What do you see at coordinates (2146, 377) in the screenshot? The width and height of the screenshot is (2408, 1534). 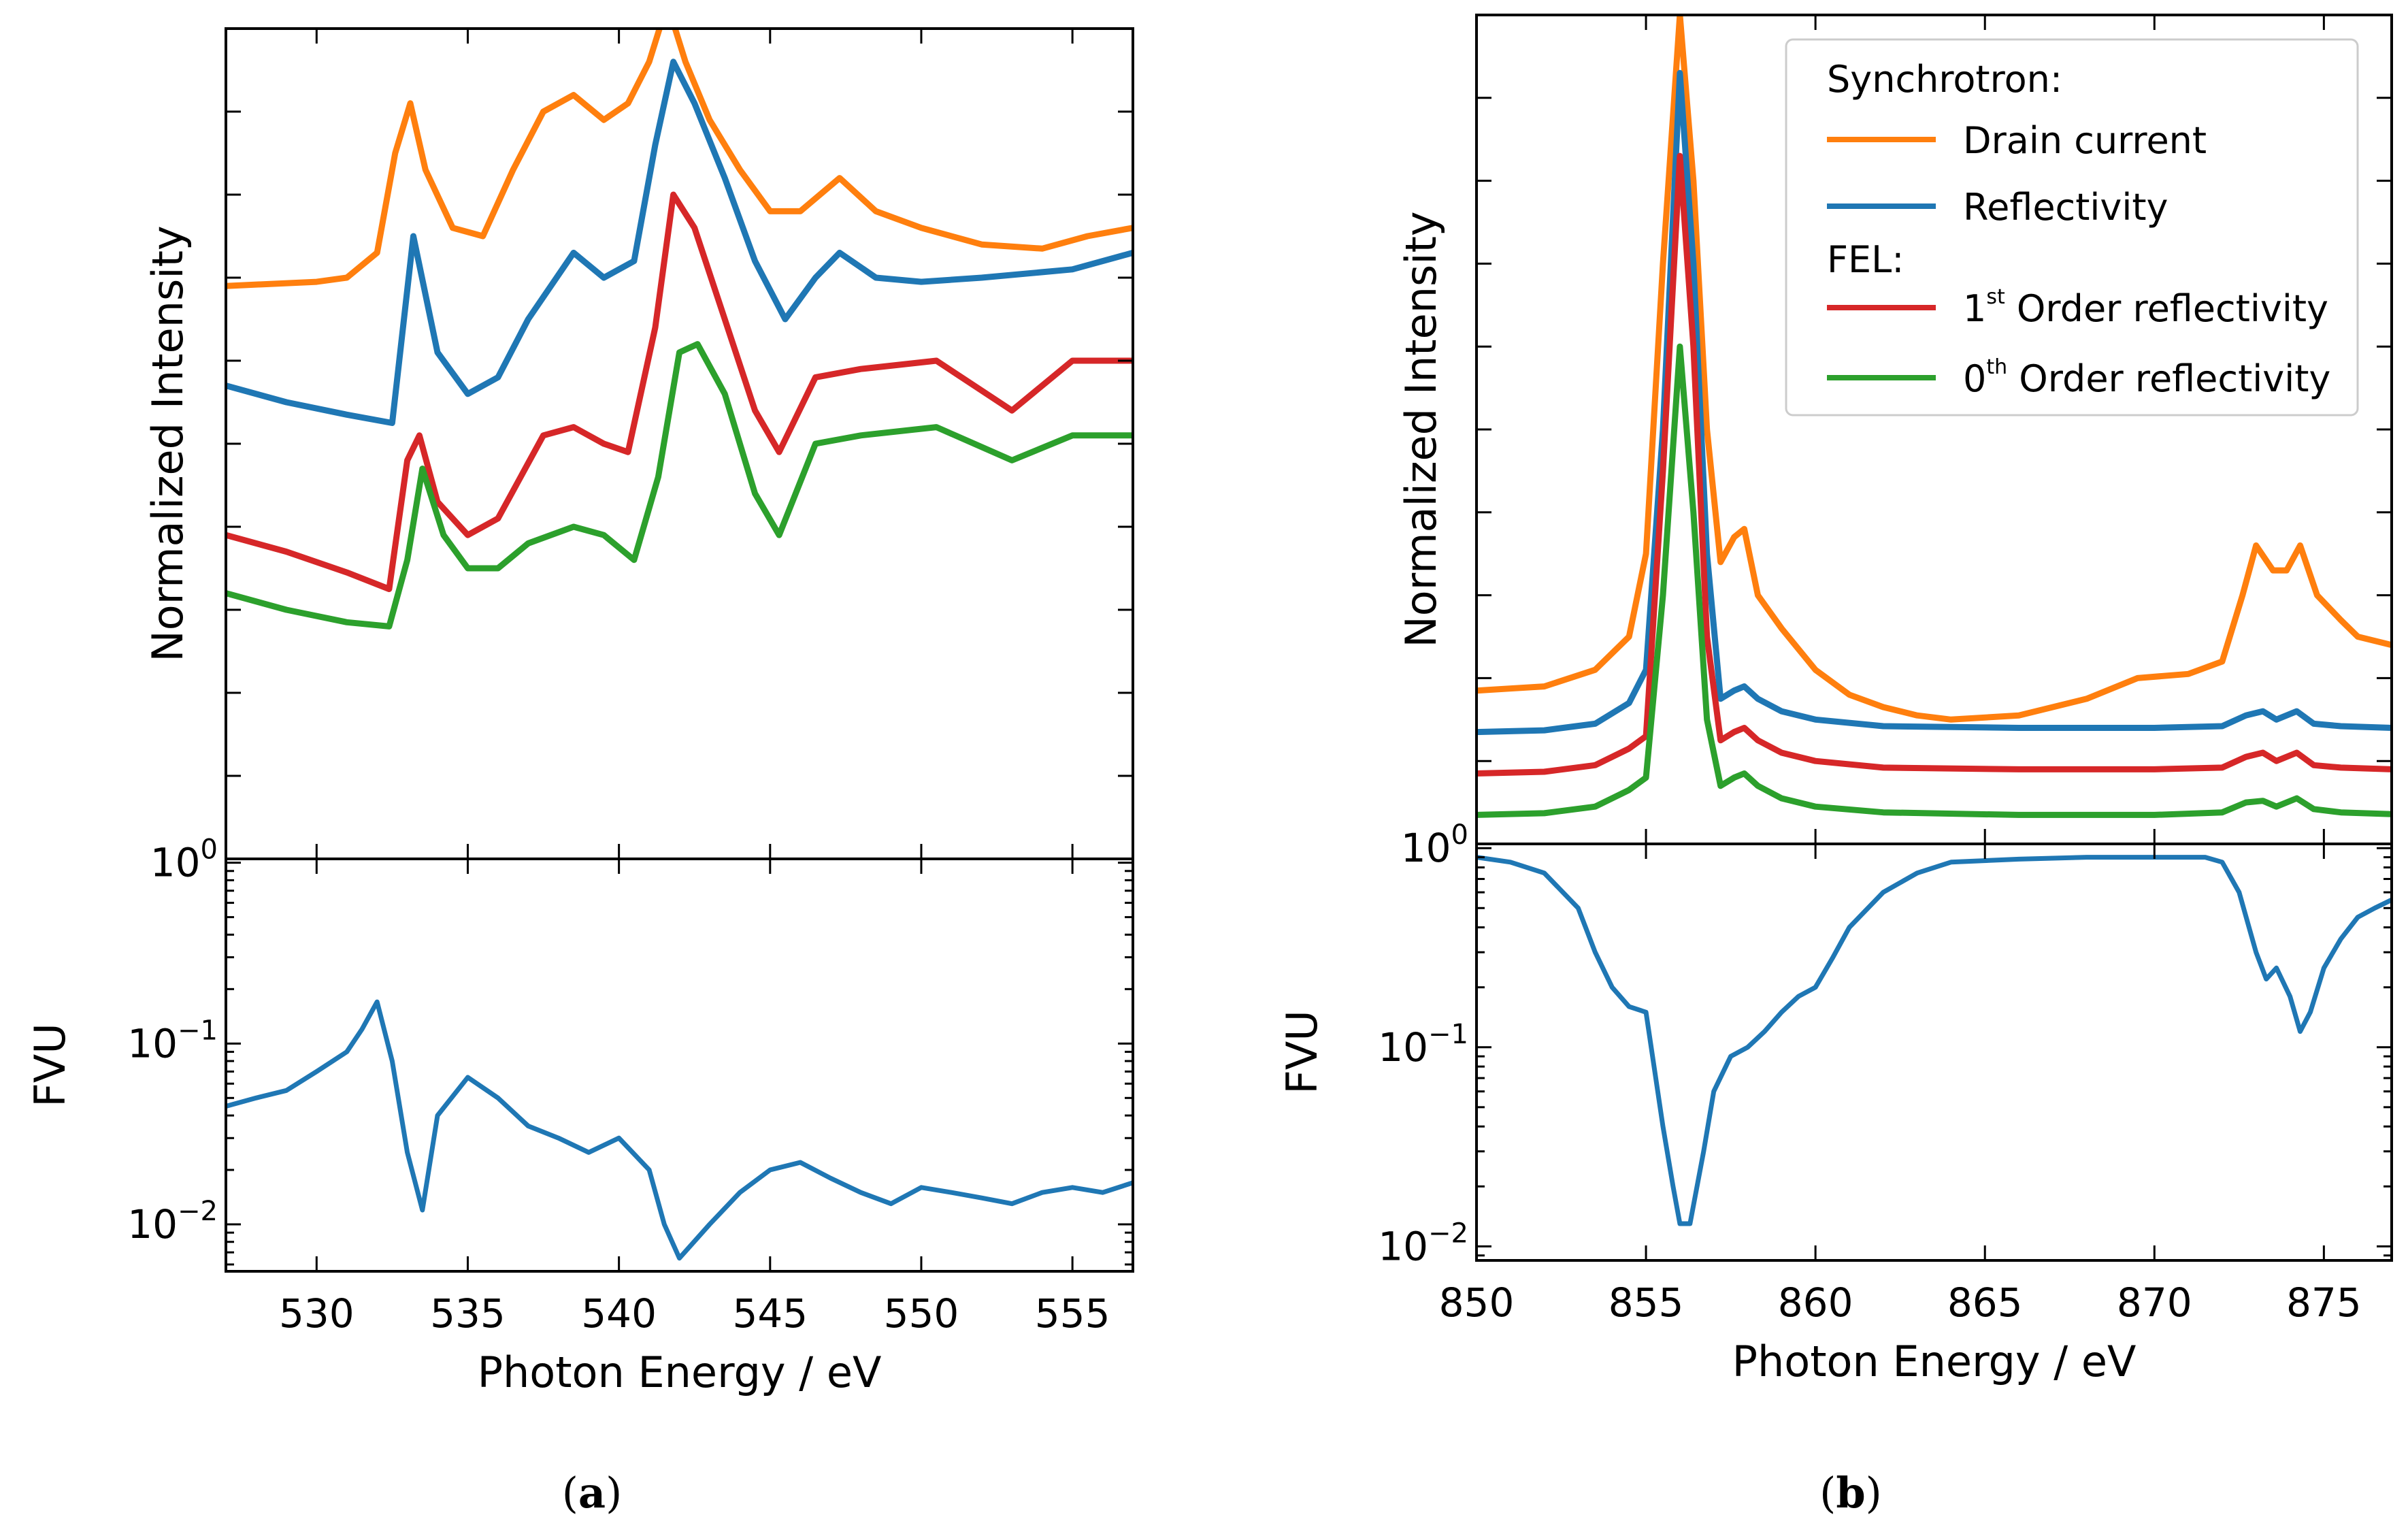 I see `legend-label-0th-order: 0th Order reflectivity` at bounding box center [2146, 377].